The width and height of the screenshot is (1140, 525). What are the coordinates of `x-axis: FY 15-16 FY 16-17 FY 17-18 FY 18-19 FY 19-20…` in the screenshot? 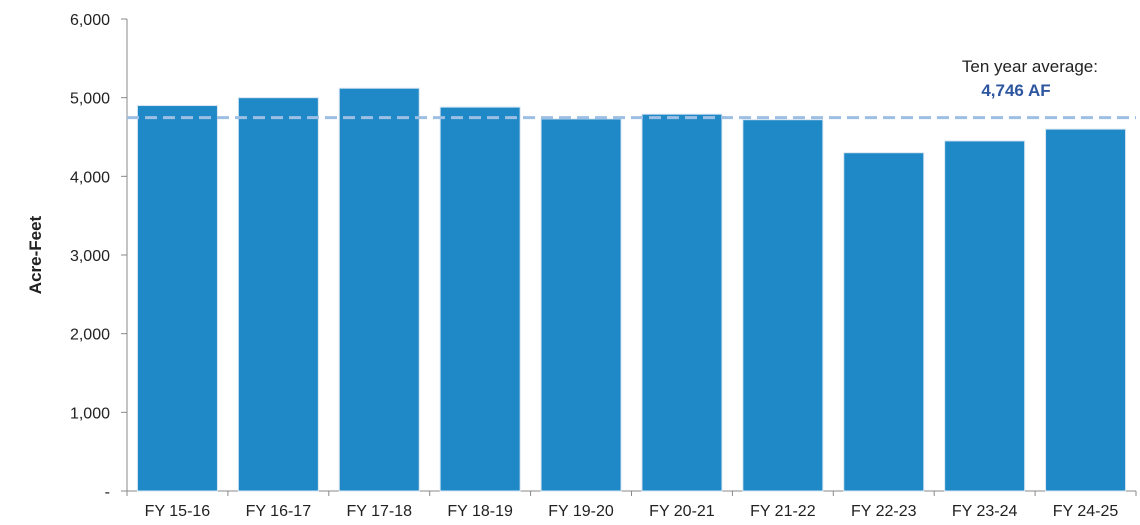 It's located at (631, 505).